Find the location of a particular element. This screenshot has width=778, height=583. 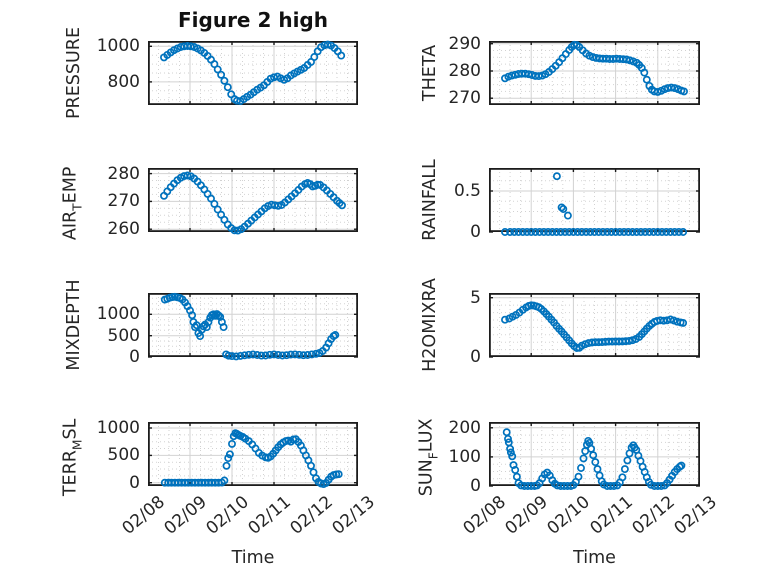

plot-area-terrmsl is located at coordinates (252, 455).